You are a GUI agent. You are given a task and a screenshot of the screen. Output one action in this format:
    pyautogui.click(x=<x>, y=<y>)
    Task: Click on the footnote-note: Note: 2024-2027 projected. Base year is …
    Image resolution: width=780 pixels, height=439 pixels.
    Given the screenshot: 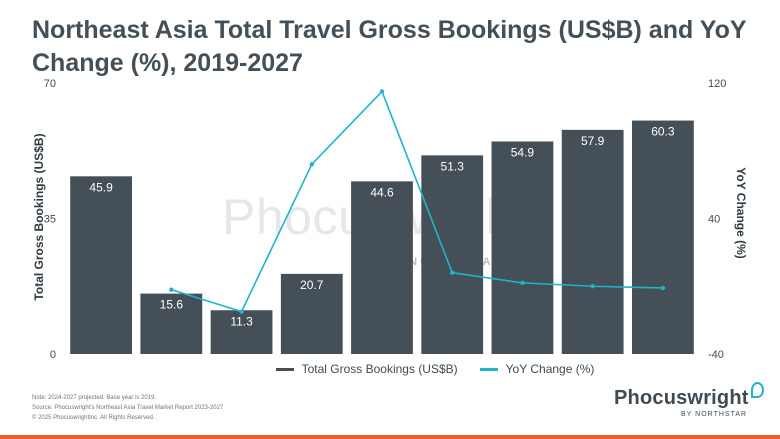 What is the action you would take?
    pyautogui.click(x=94, y=398)
    